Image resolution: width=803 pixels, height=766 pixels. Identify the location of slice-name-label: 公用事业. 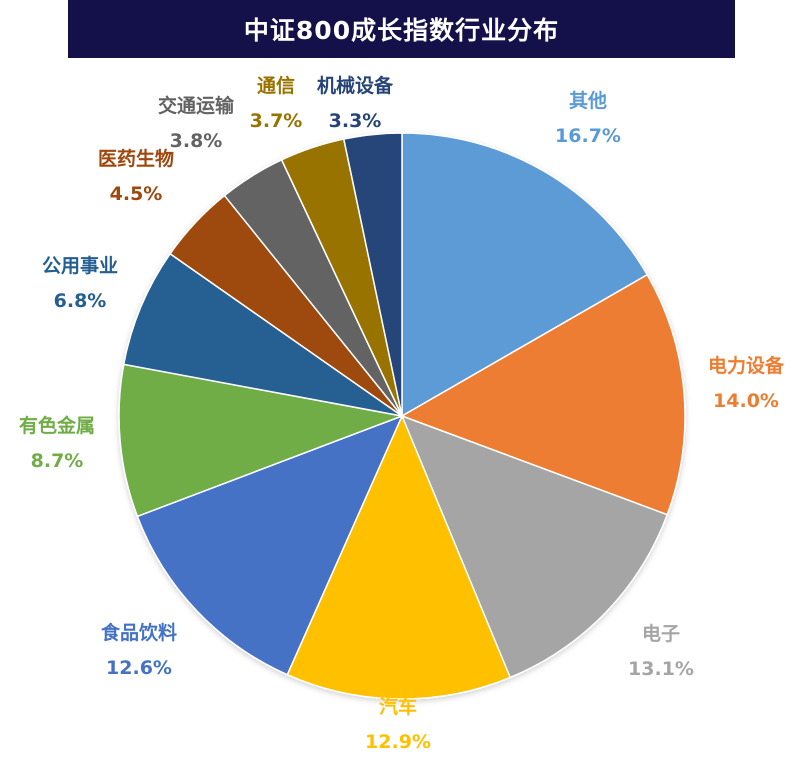
(80, 265).